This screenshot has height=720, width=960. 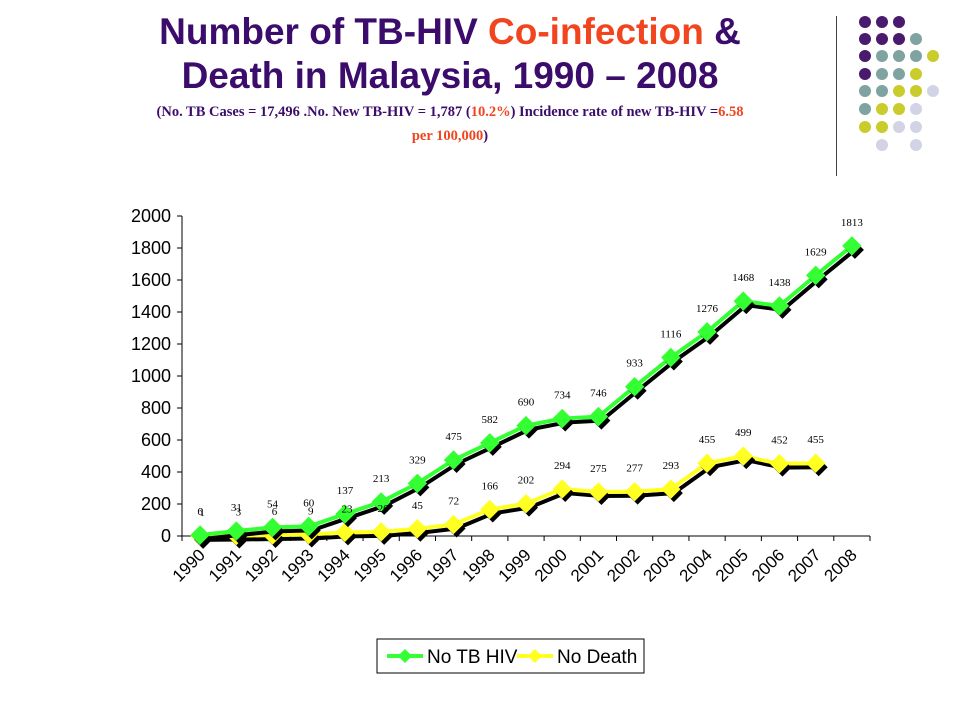 I want to click on x-tick-label: 2000, so click(x=551, y=565).